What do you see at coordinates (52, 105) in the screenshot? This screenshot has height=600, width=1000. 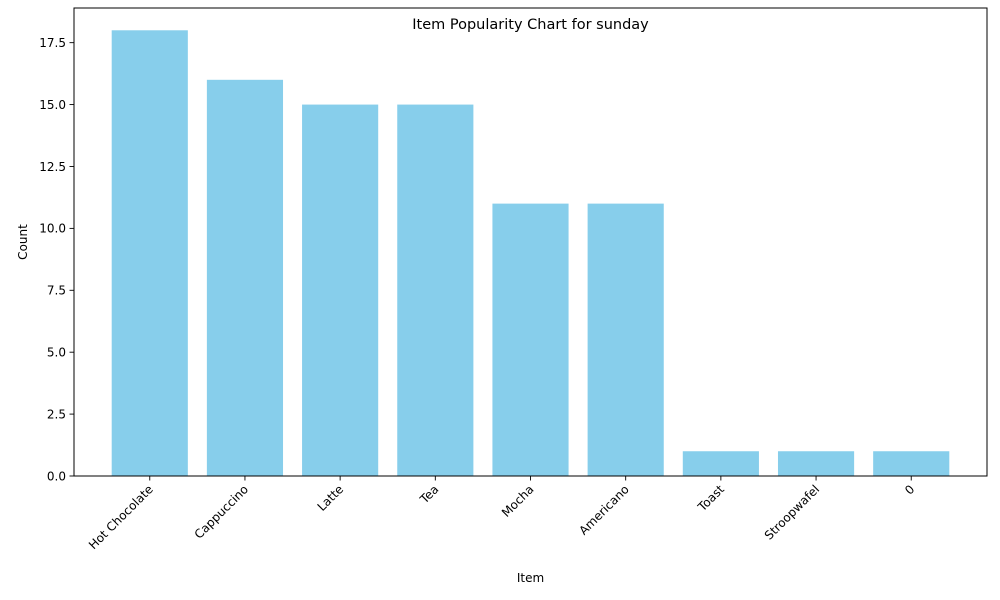 I see `y-tick-label-6: 15.0` at bounding box center [52, 105].